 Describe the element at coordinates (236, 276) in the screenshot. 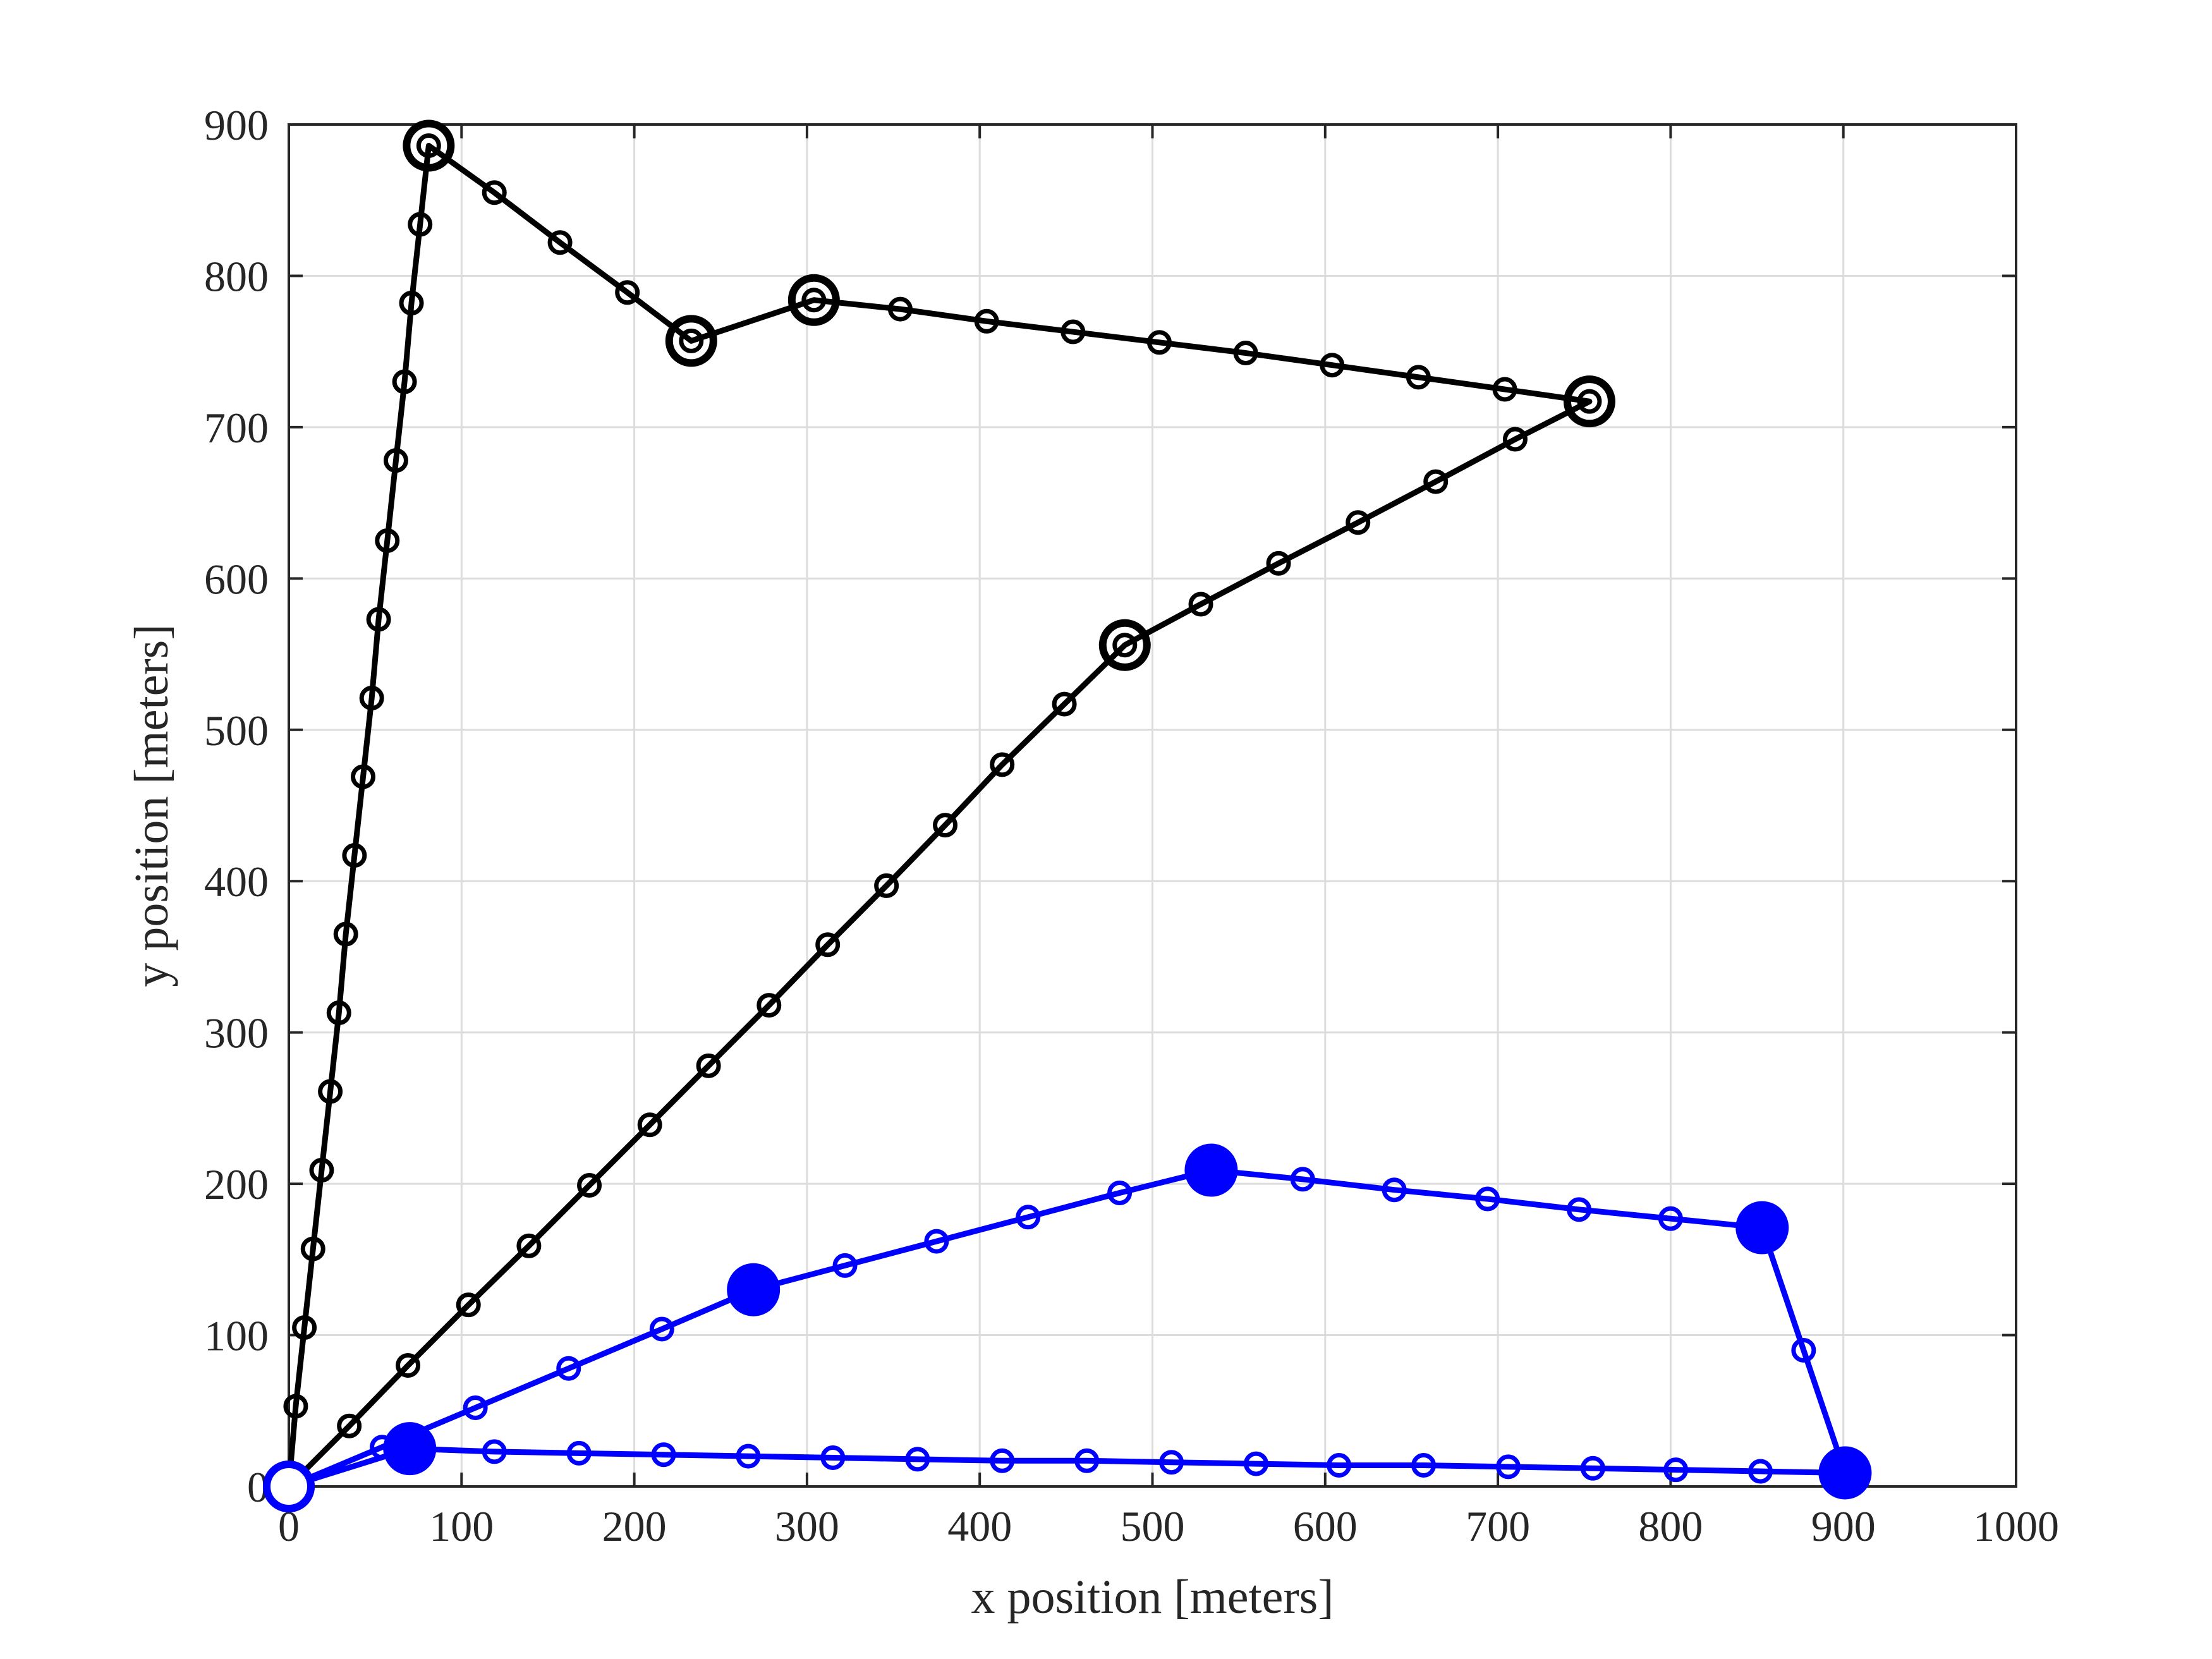

I see `y-tick-label: 800` at that location.